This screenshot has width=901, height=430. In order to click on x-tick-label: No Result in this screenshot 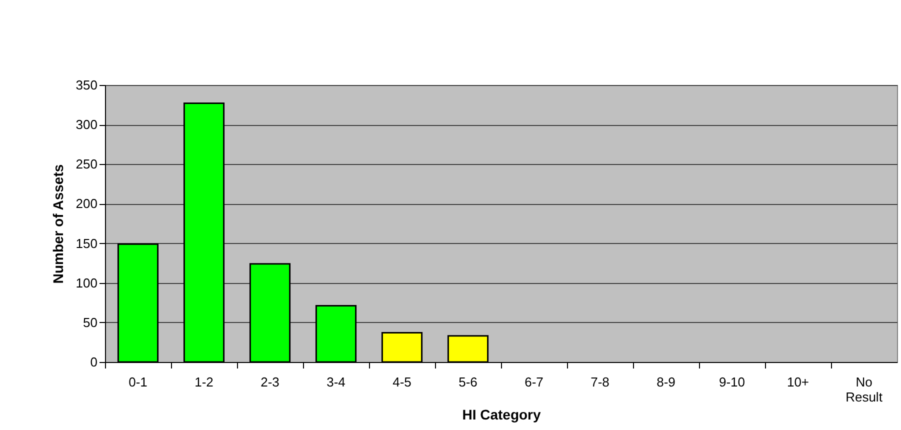, I will do `click(864, 389)`.